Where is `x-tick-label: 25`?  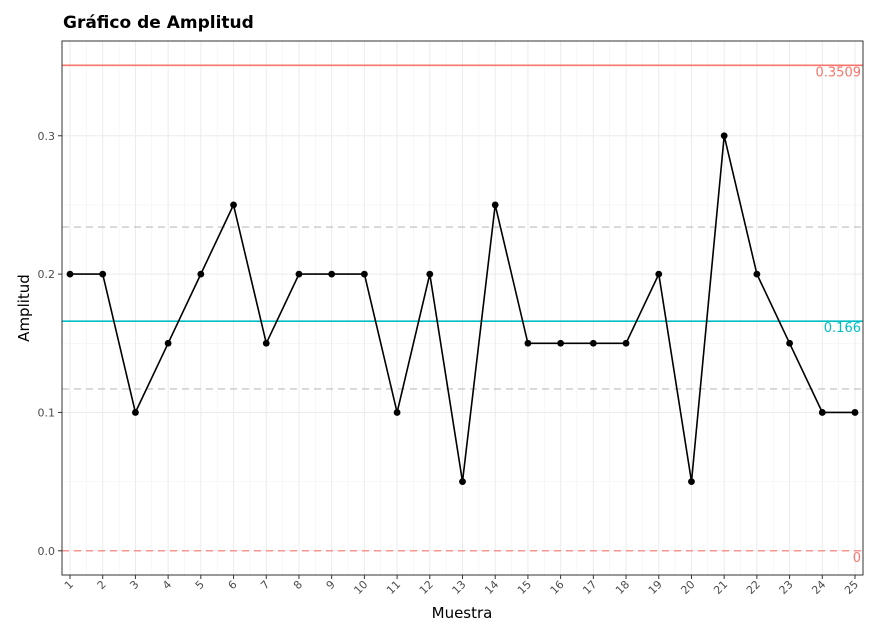
x-tick-label: 25 is located at coordinates (851, 587).